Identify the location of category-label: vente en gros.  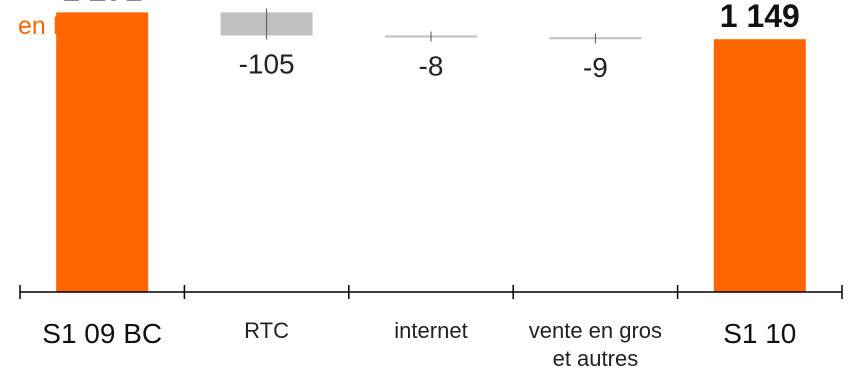
(595, 330).